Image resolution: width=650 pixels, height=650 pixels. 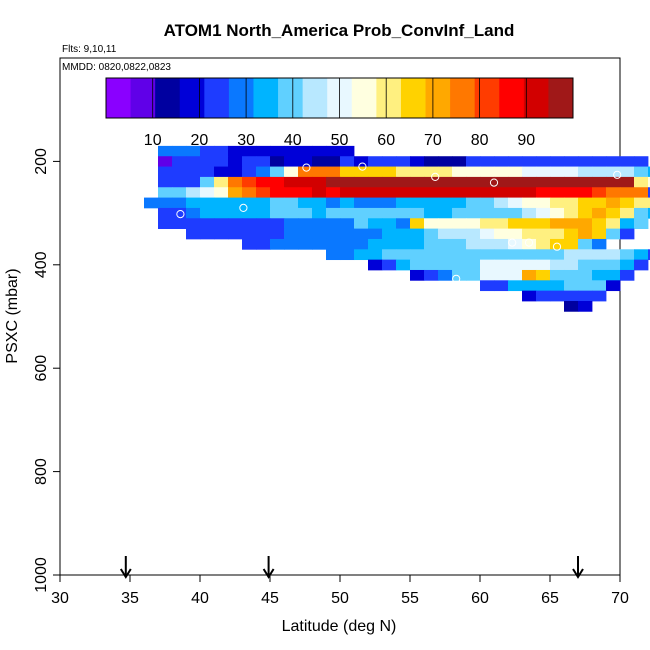 What do you see at coordinates (340, 598) in the screenshot?
I see `x-tick-label: 50` at bounding box center [340, 598].